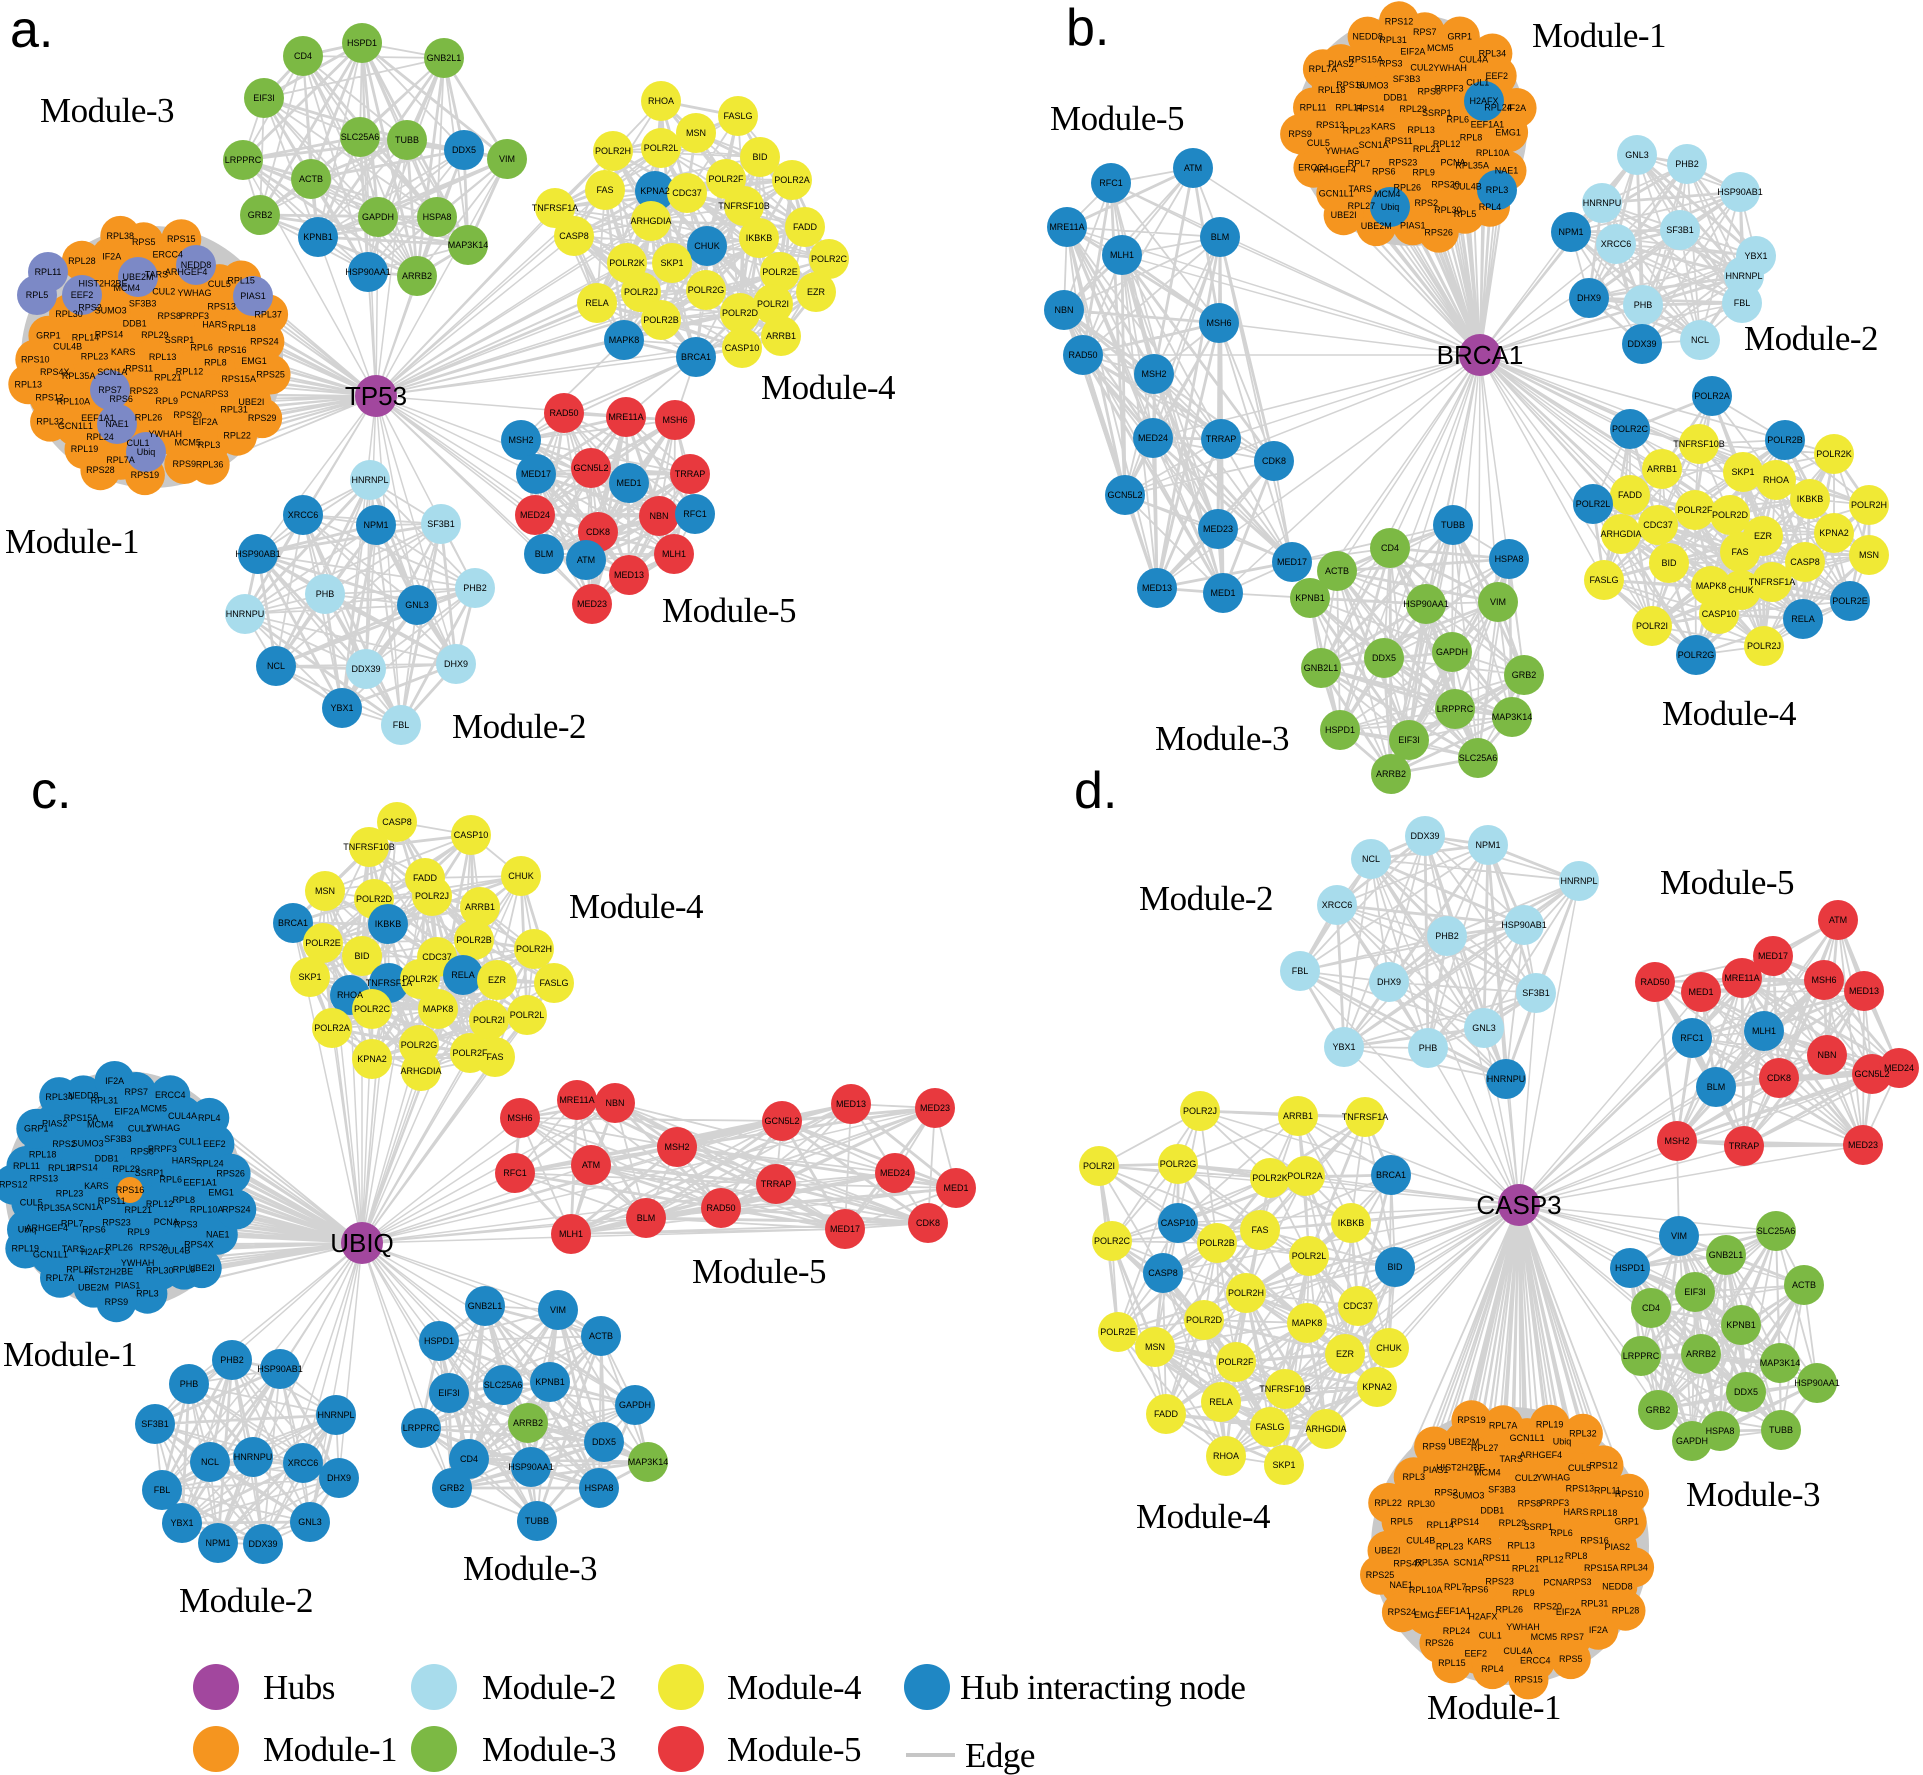 The height and width of the screenshot is (1775, 1923). Describe the element at coordinates (94, 1230) in the screenshot. I see `svg-text: RPS6` at that location.